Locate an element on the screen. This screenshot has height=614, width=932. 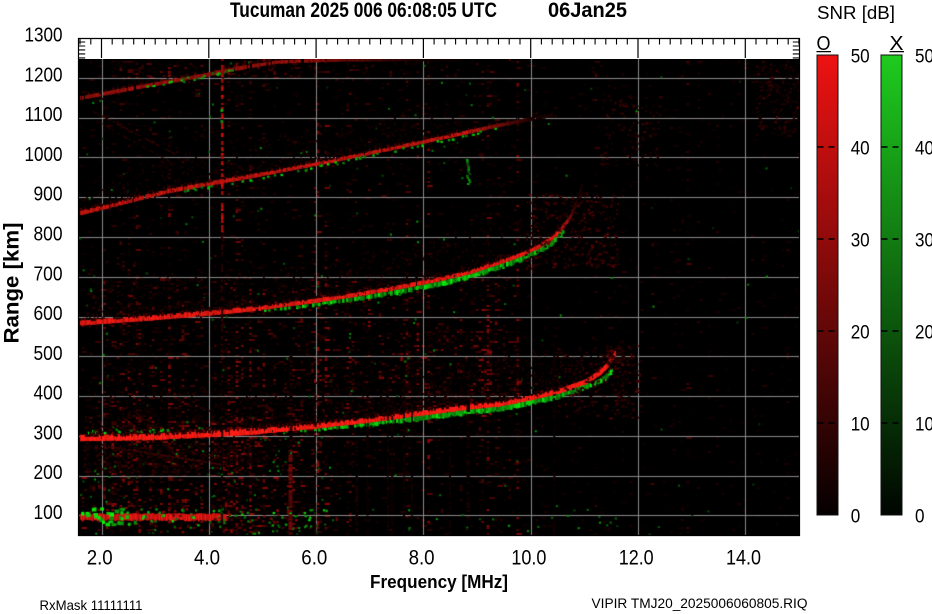
svg-text: 12.0 is located at coordinates (636, 557).